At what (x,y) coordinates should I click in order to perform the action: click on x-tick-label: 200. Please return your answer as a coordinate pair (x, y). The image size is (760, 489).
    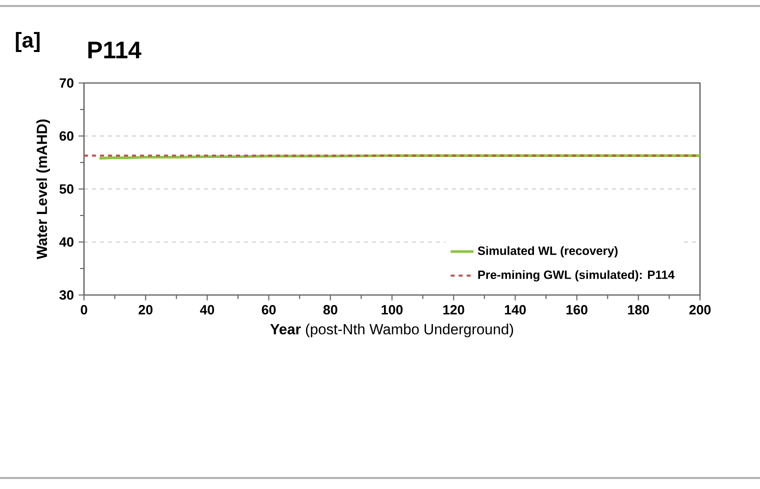
    Looking at the image, I should click on (700, 309).